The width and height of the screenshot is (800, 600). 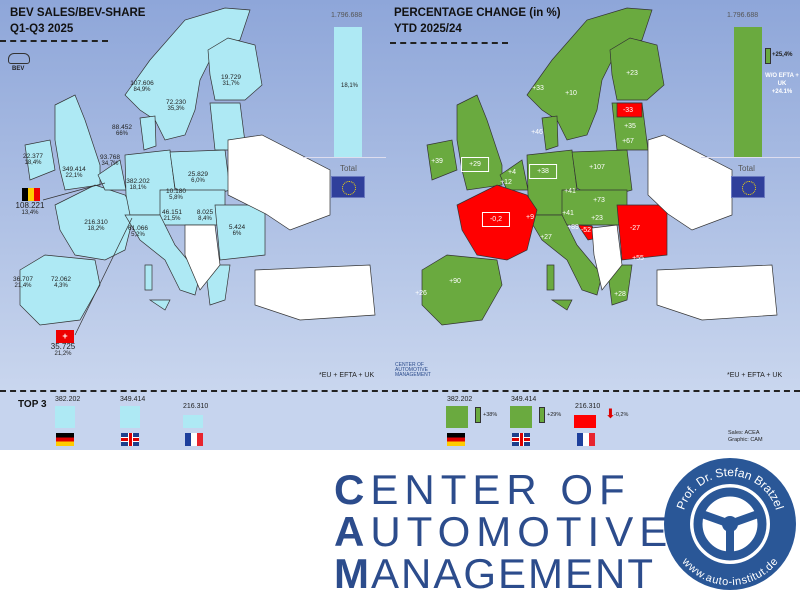 What do you see at coordinates (122, 130) in the screenshot?
I see `label-denmark: 88.452 66%` at bounding box center [122, 130].